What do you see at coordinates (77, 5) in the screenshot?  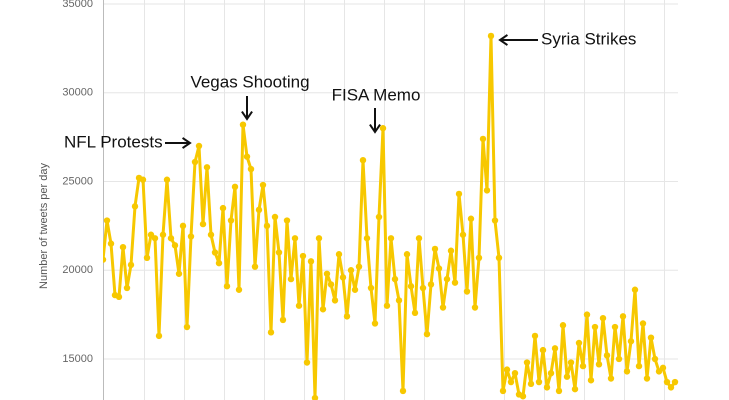 I see `y-tick-label: 35000` at bounding box center [77, 5].